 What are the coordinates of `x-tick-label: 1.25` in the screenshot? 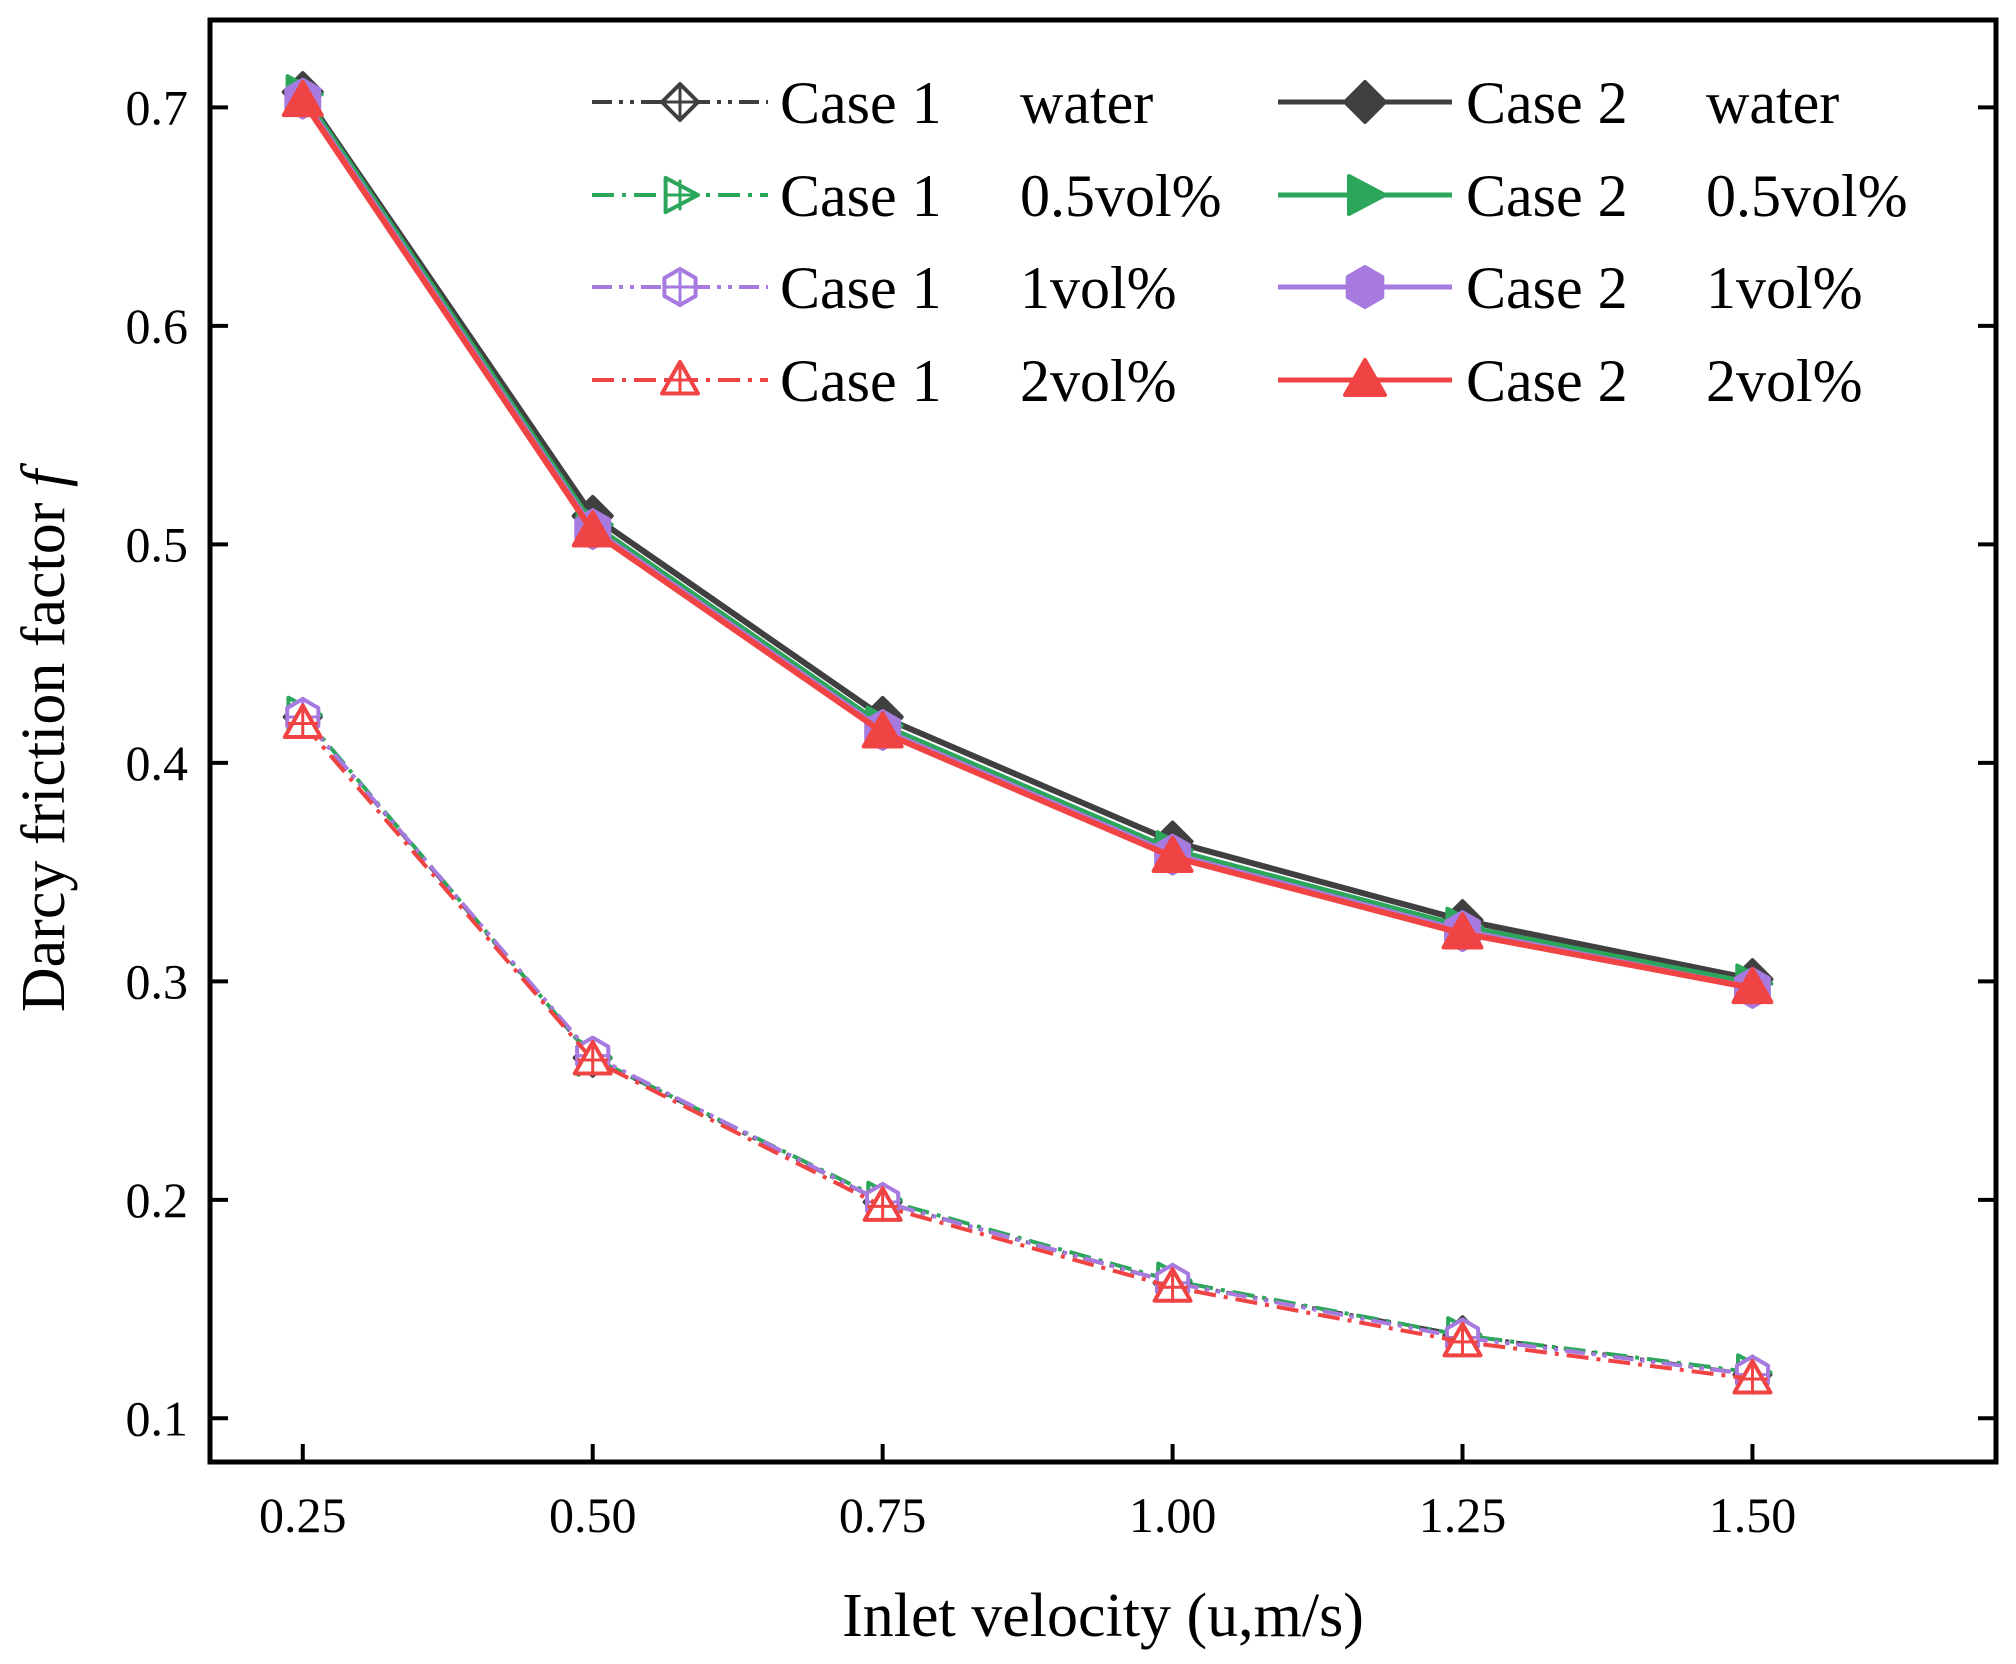 It's located at (1463, 1515).